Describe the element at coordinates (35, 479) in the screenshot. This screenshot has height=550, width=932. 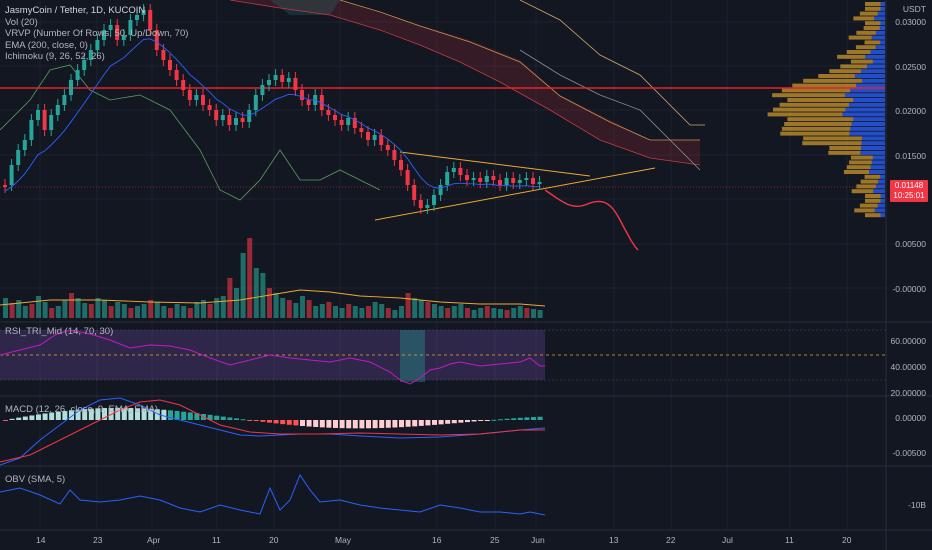
I see `obv-label: OBV (SMA, 5)` at that location.